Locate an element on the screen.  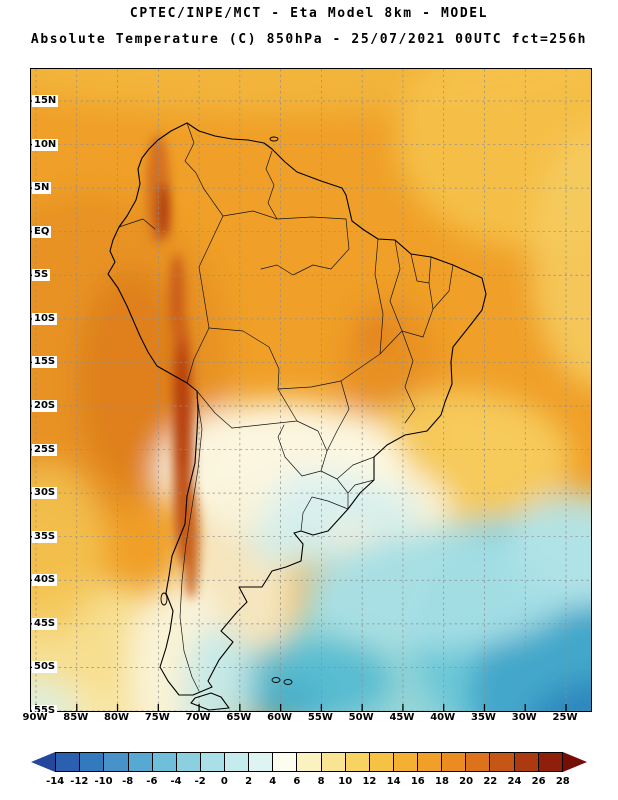
colorbar is located at coordinates (309, 762).